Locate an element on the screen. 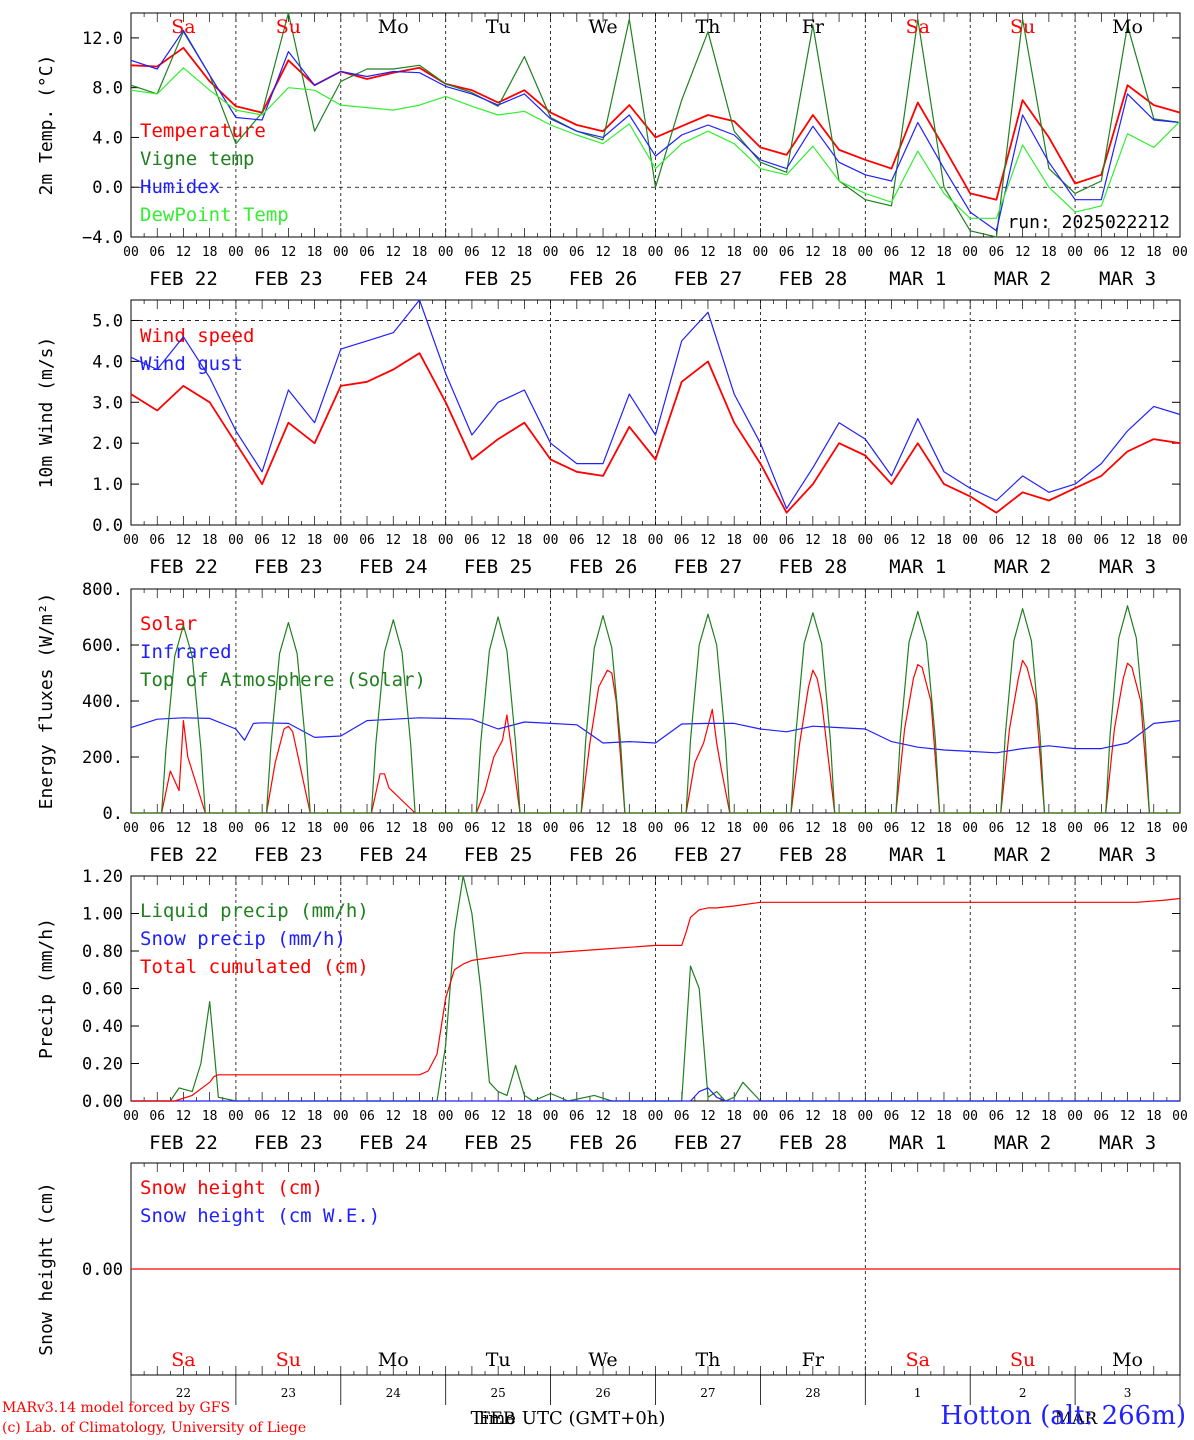 Image resolution: width=1194 pixels, height=1440 pixels. y-axis-label: Snow height (cm) is located at coordinates (46, 1268).